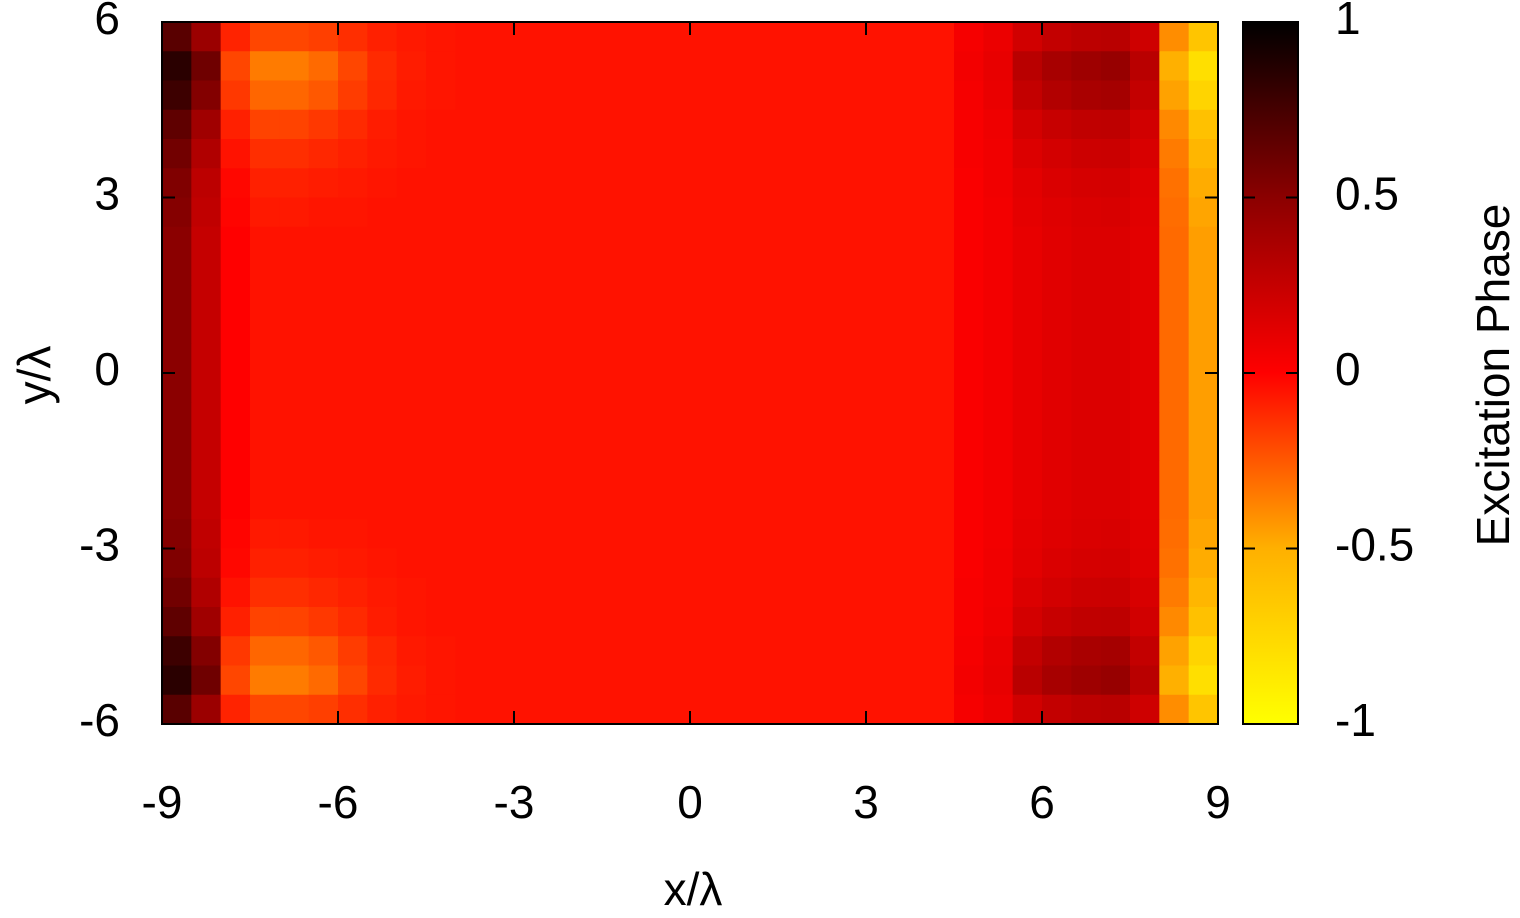 The image size is (1520, 918). I want to click on y-tick-label: 6, so click(107, 22).